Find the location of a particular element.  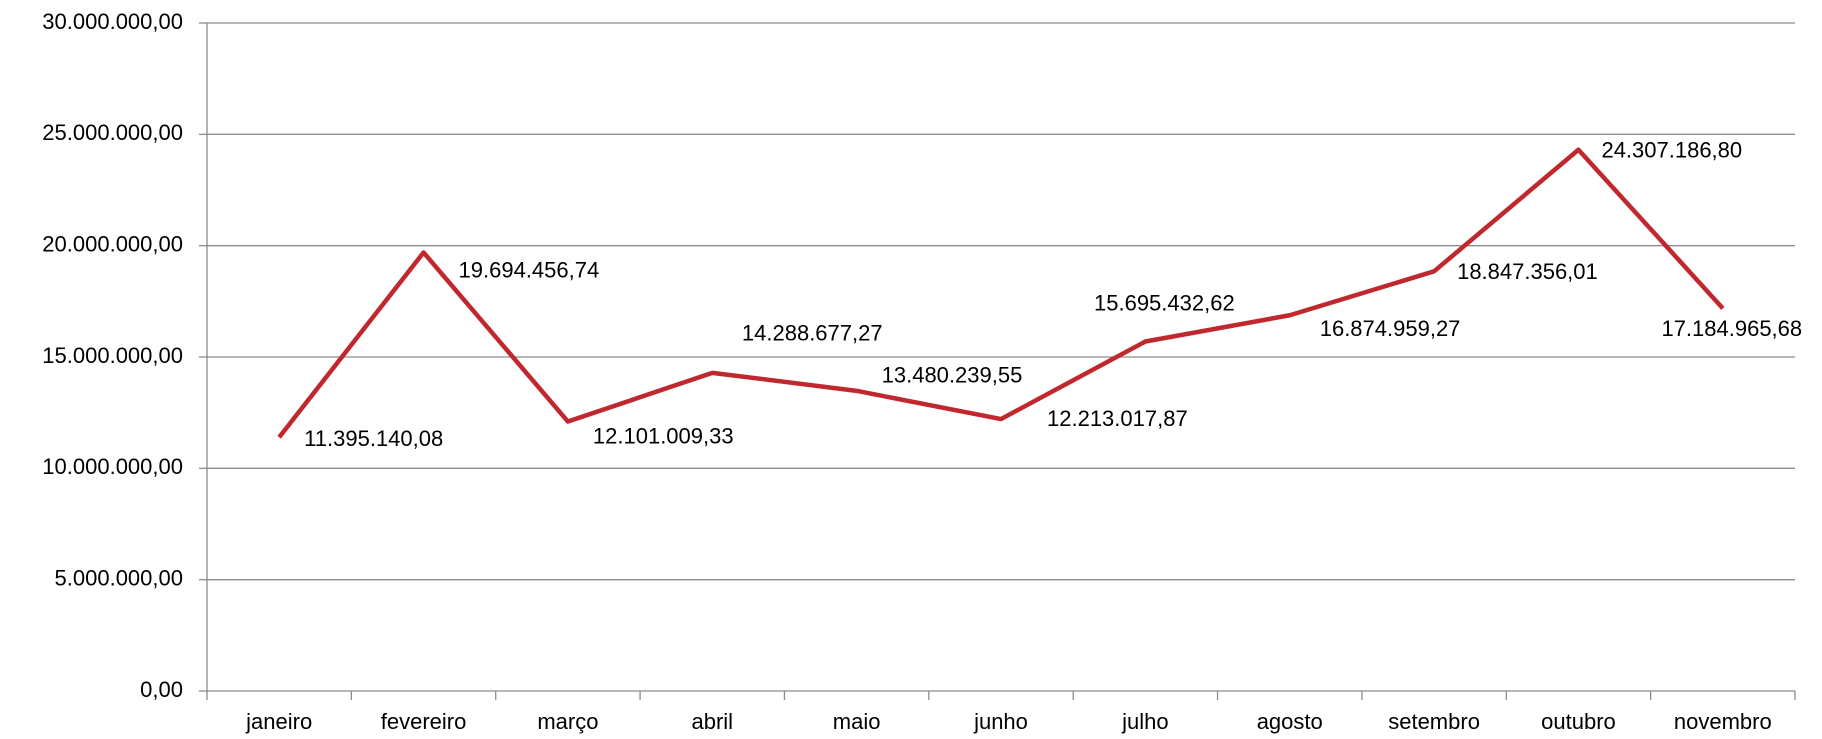

x-tick-label: março is located at coordinates (567, 721).